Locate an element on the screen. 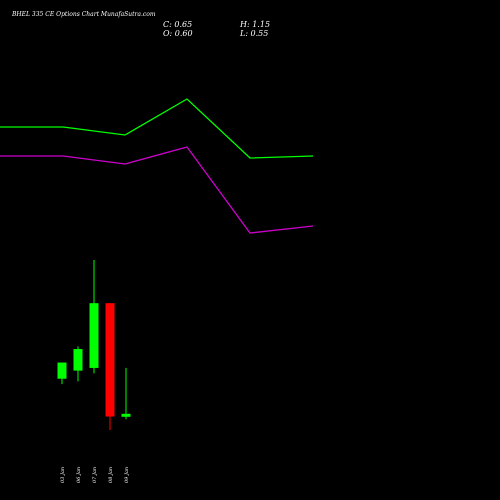 The image size is (500, 500). x-axis-labels: 03 Jan 06 Jan 07 Jan 08 Jan 09 Jan is located at coordinates (95, 475).